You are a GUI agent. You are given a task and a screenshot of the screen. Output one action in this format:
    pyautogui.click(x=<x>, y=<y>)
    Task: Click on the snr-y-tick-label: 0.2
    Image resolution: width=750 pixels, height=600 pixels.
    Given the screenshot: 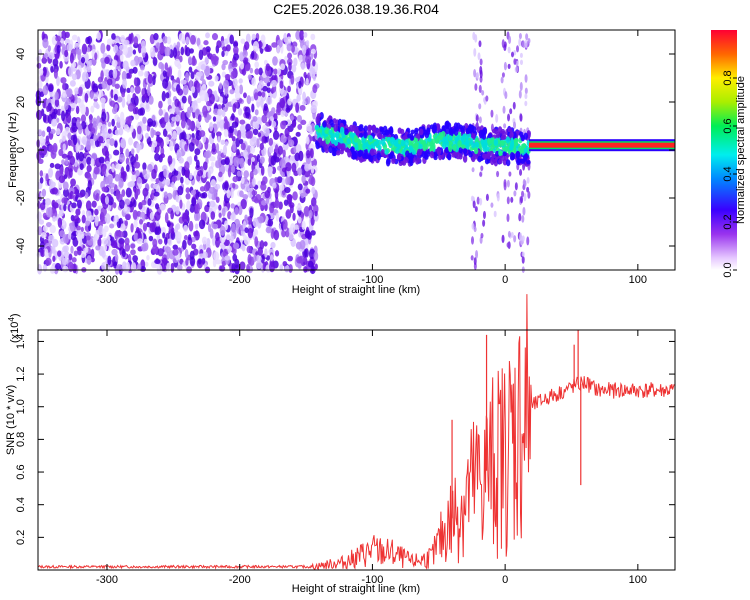 What is the action you would take?
    pyautogui.click(x=21, y=537)
    